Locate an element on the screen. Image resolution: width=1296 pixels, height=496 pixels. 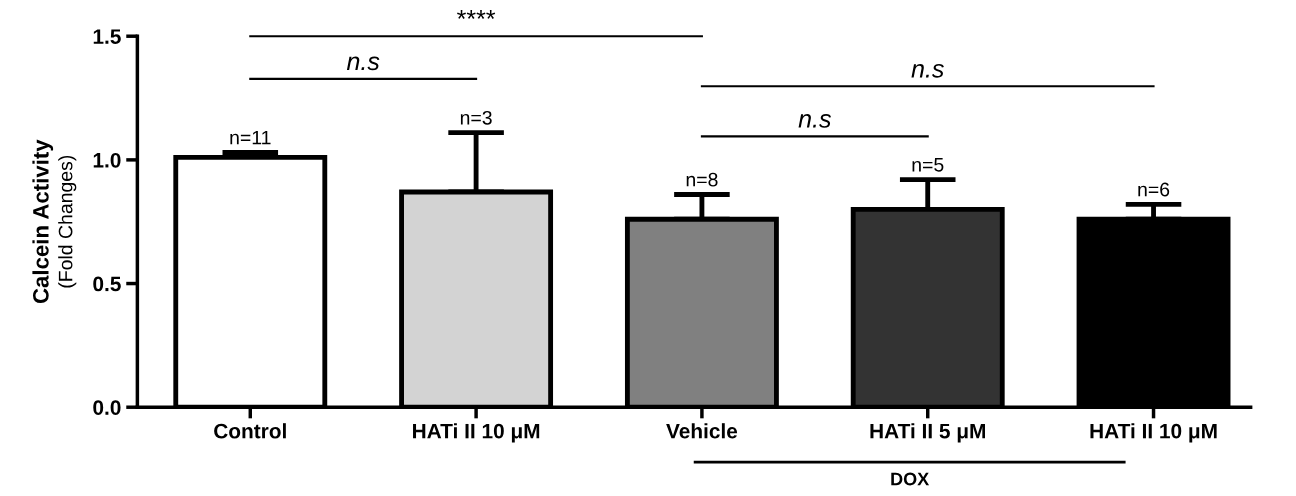
y-tick-label: 1.0 is located at coordinates (107, 160).